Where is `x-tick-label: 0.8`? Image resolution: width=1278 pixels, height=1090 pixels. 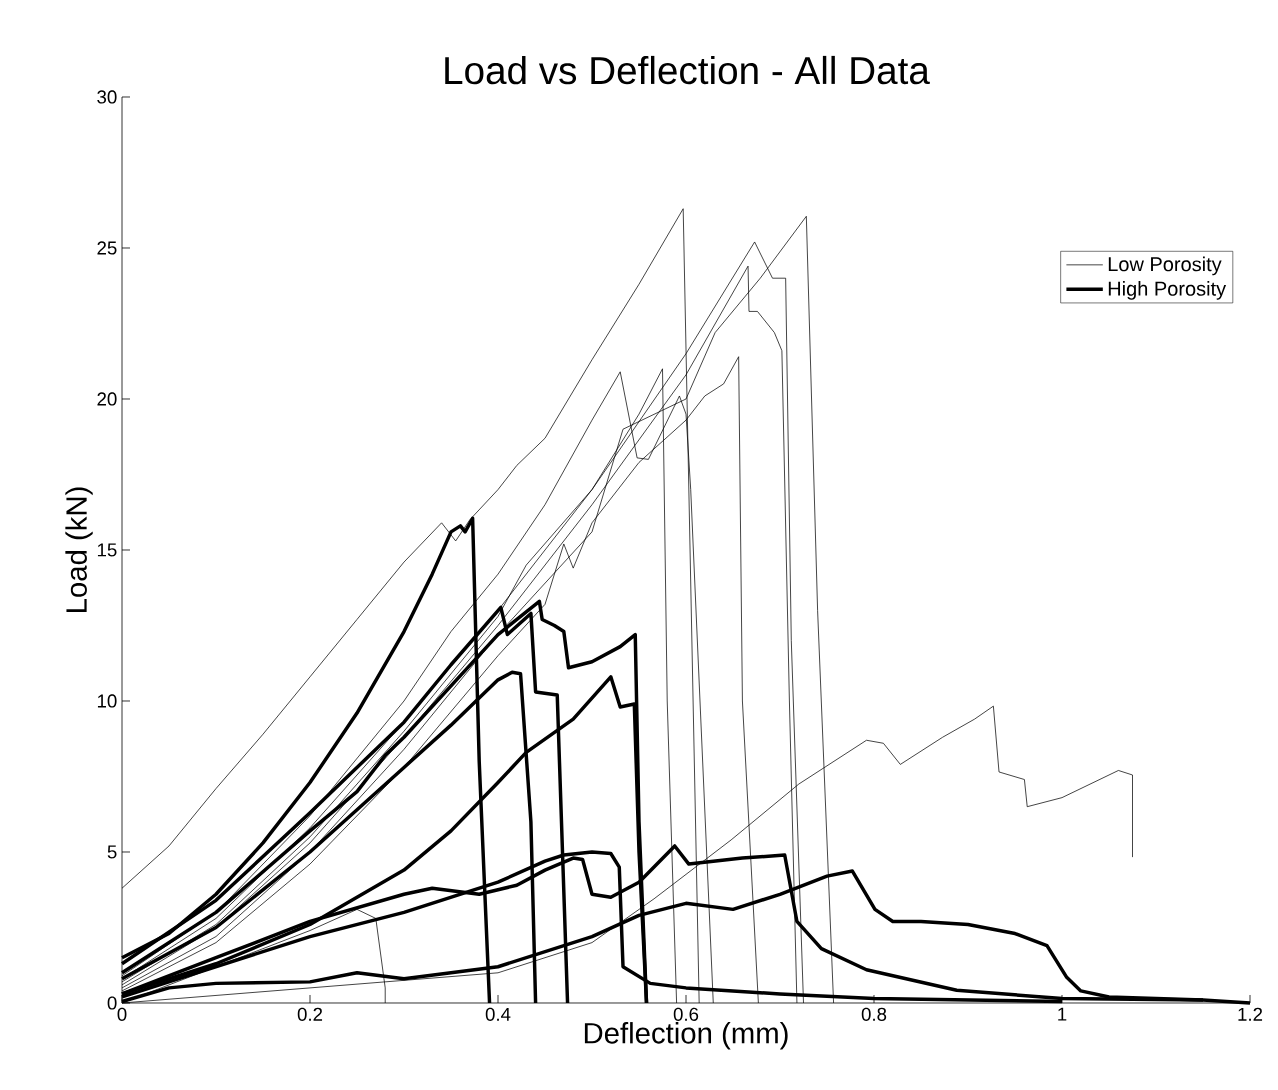 x-tick-label: 0.8 is located at coordinates (874, 1014).